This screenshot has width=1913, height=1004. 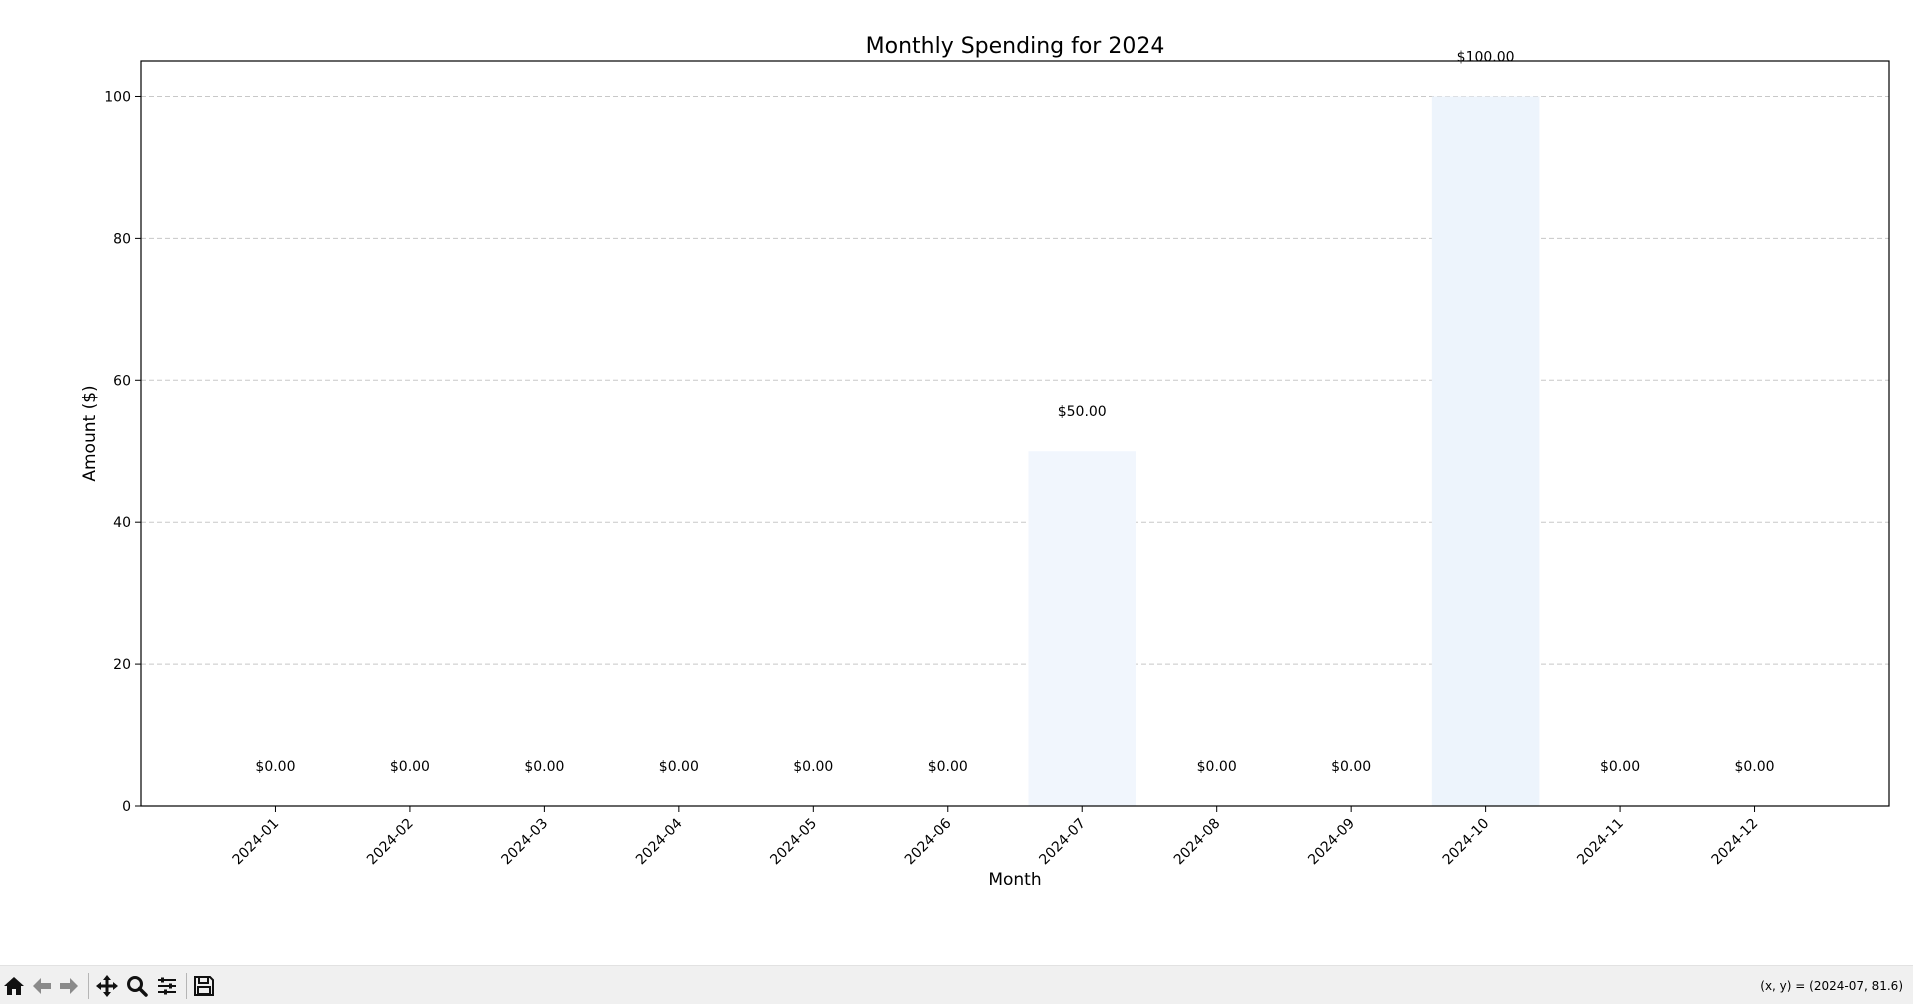 I want to click on navigation-toolbar: (x, y) = (2024-07, 81.6), so click(x=956, y=984).